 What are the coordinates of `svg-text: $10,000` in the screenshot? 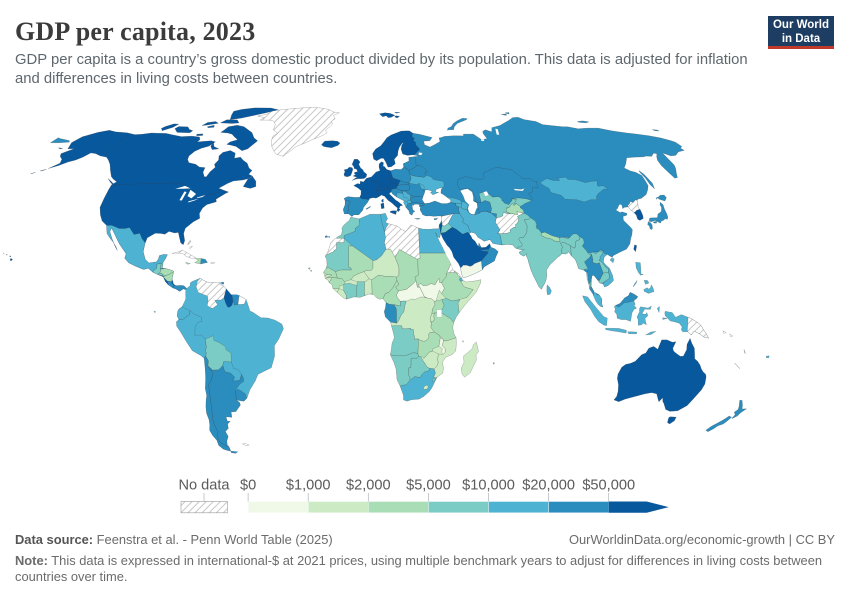 It's located at (488, 486).